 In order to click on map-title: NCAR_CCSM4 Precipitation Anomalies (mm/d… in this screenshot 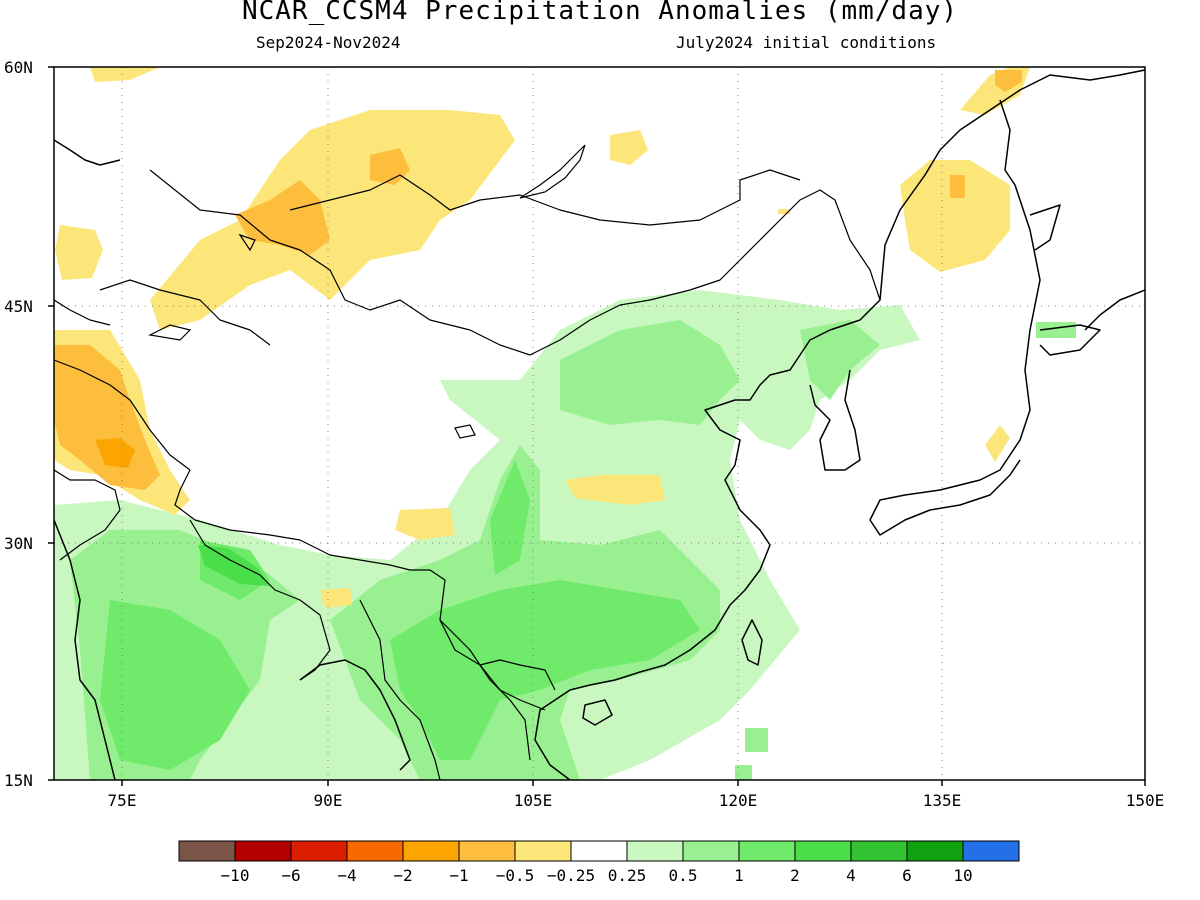, I will do `click(600, 13)`.